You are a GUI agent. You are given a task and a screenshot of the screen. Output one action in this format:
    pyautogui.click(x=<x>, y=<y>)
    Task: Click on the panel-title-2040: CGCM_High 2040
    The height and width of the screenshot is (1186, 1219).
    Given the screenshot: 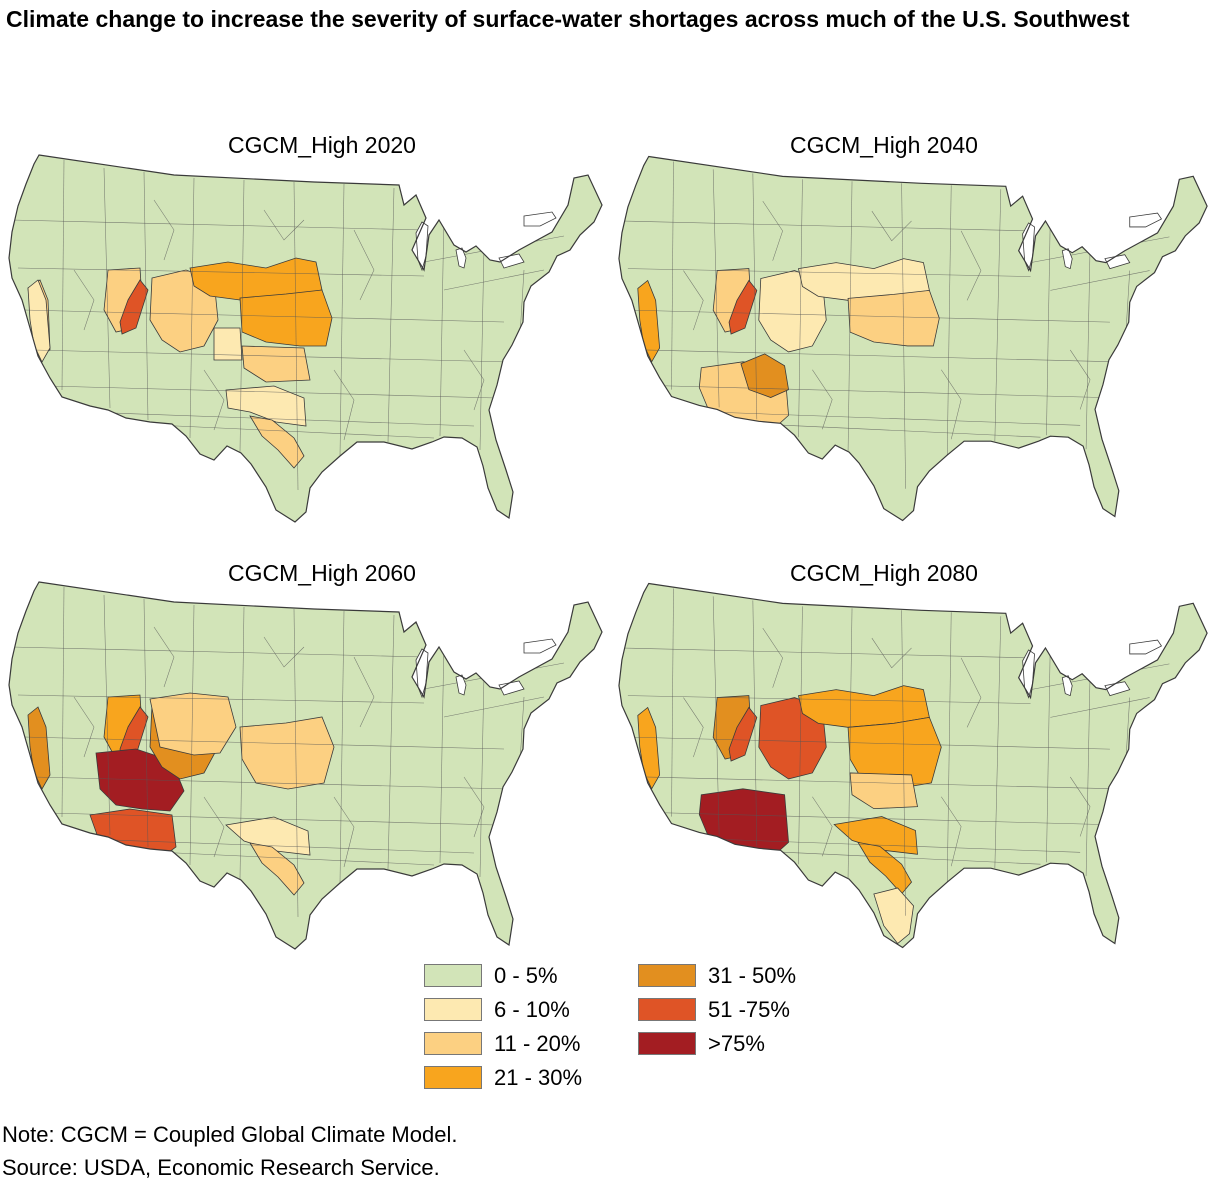 What is the action you would take?
    pyautogui.click(x=884, y=145)
    